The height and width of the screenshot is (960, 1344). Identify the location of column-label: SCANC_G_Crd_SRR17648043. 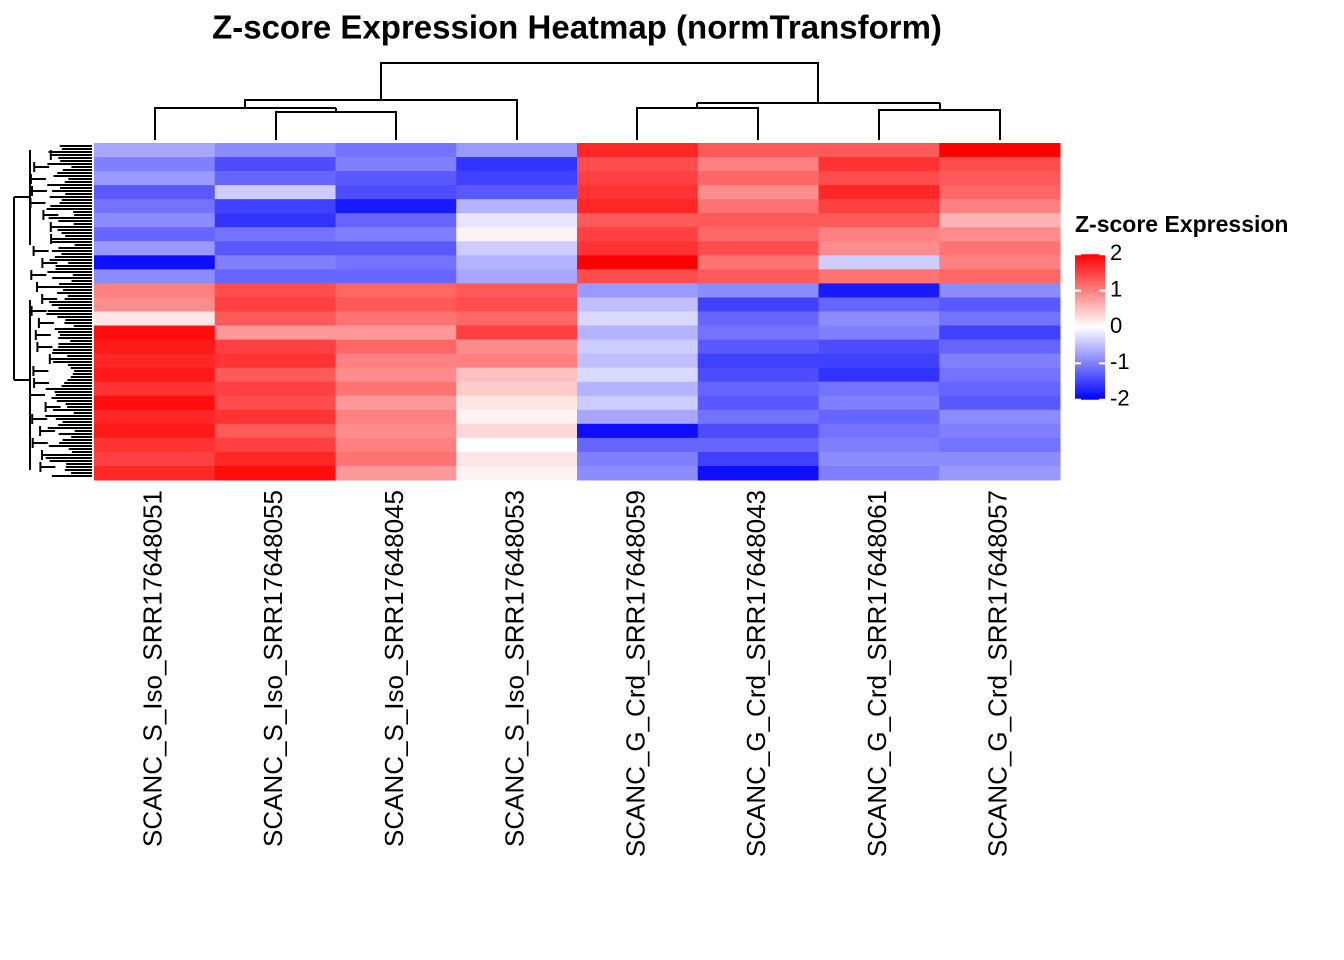
(756, 673).